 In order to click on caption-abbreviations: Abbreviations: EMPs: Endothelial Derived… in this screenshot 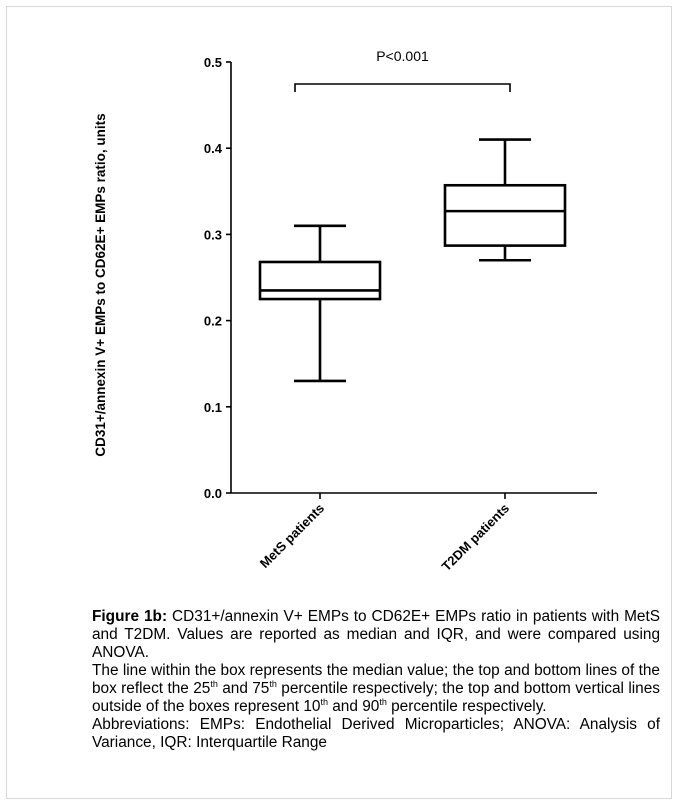, I will do `click(376, 733)`.